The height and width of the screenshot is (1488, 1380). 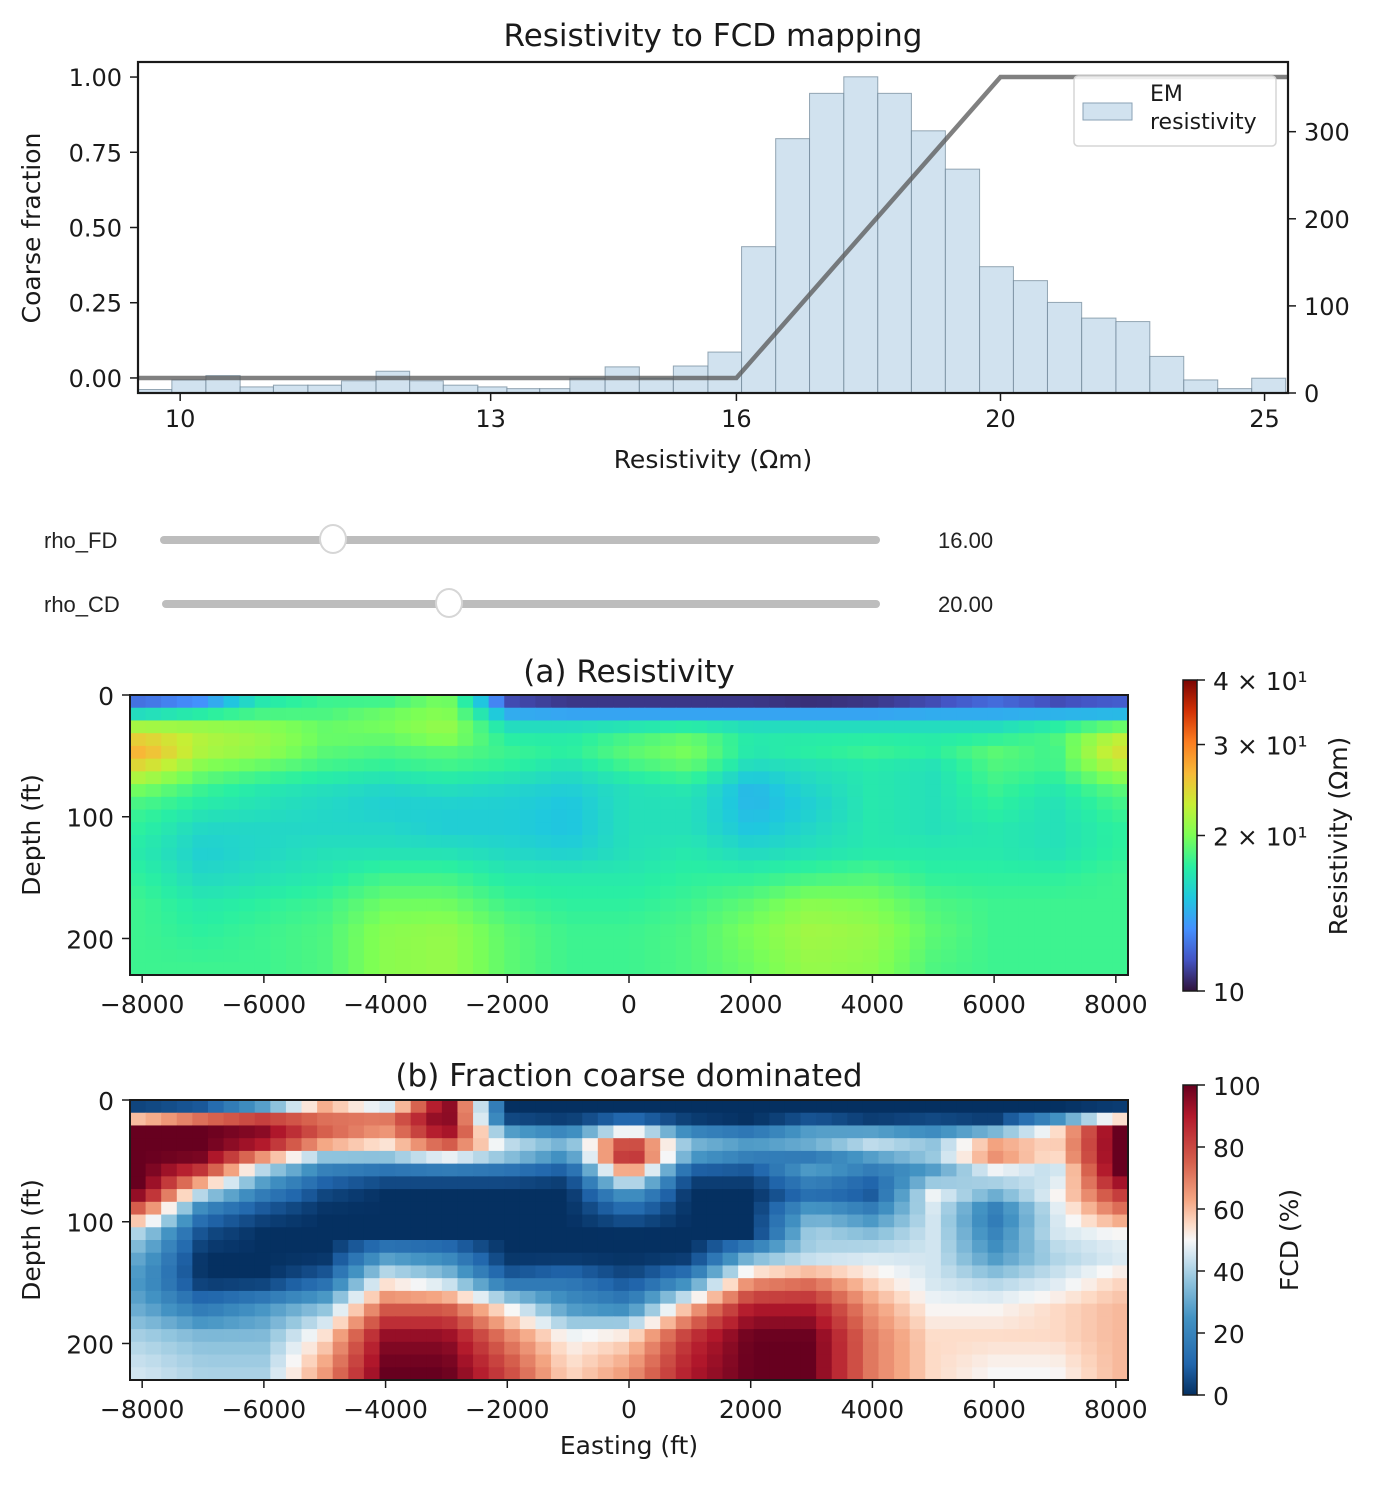 I want to click on slider-track-rho-cd, so click(x=521, y=604).